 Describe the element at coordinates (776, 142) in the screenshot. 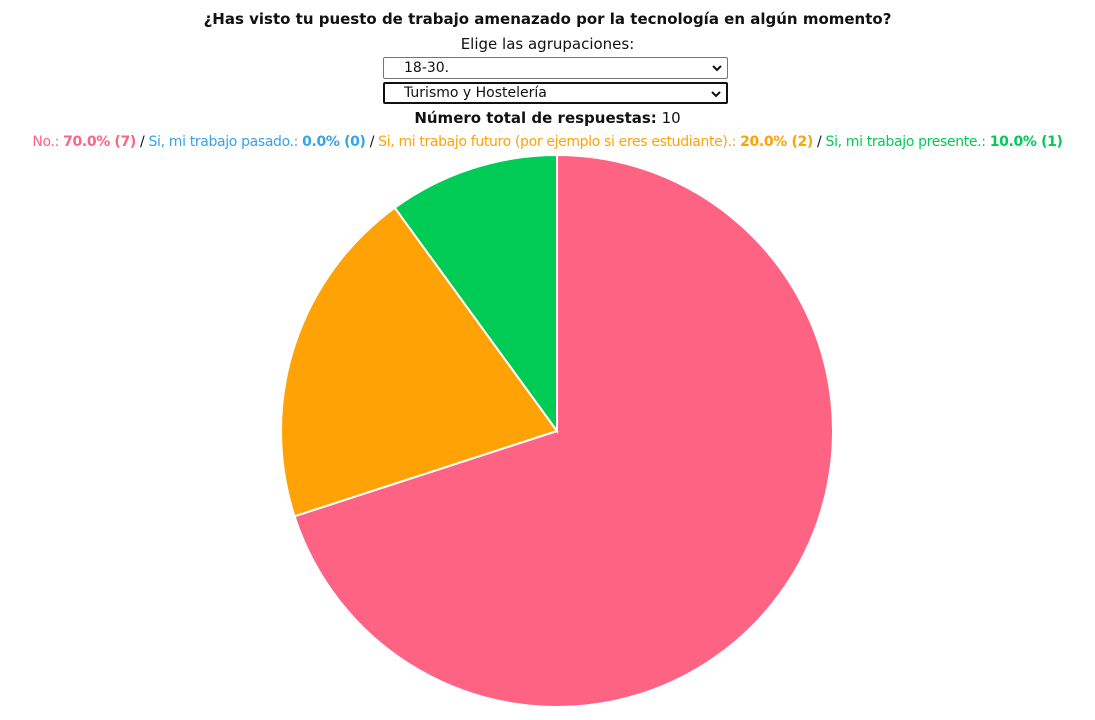

I see `legend-value: 20.0% (2)` at that location.